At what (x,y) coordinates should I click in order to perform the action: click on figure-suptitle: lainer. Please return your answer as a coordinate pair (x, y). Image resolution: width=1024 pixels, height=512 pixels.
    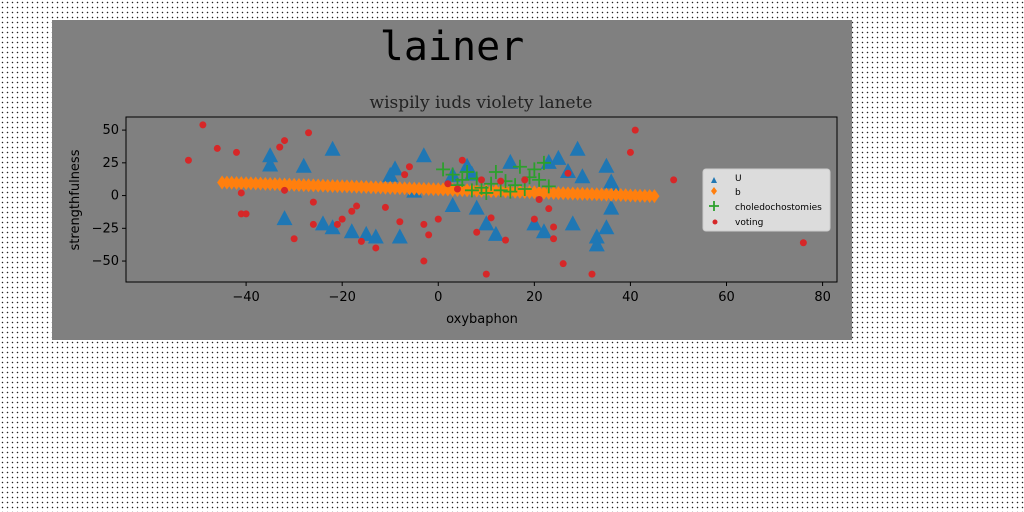
    Looking at the image, I should click on (452, 47).